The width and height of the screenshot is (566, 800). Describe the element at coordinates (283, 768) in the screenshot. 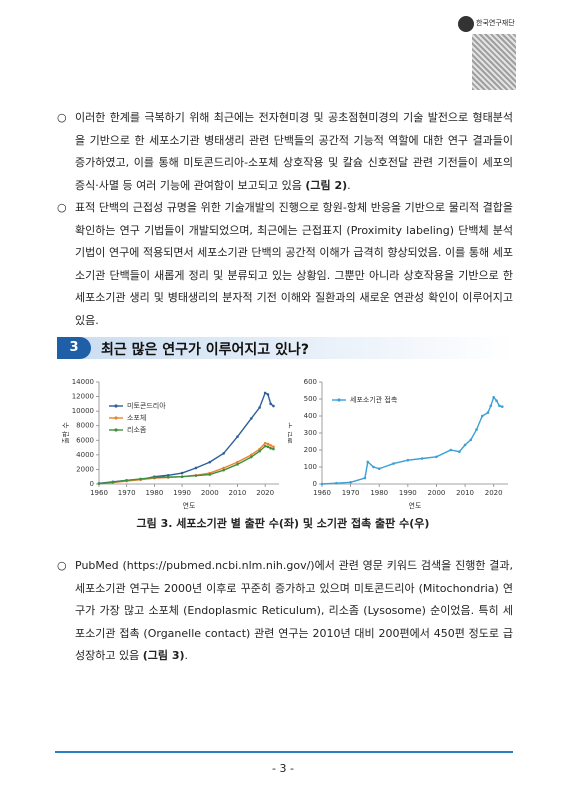

I see `page-number: - 3 -` at that location.